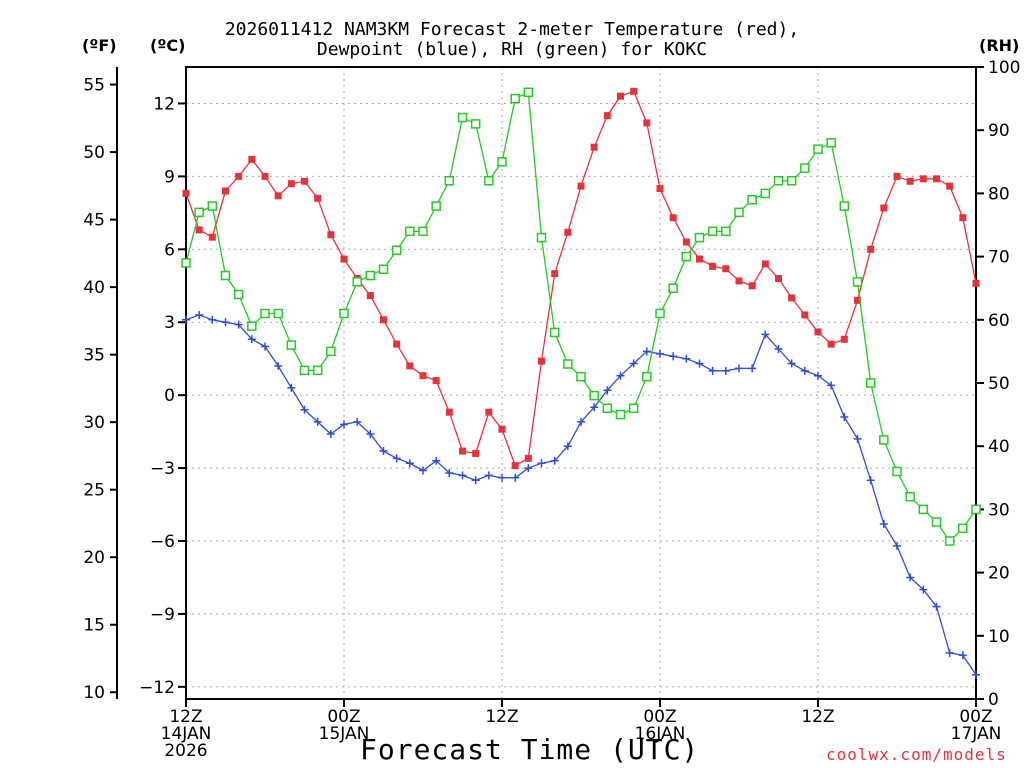 The width and height of the screenshot is (1024, 768). What do you see at coordinates (999, 637) in the screenshot?
I see `rh-tick-label: 10` at bounding box center [999, 637].